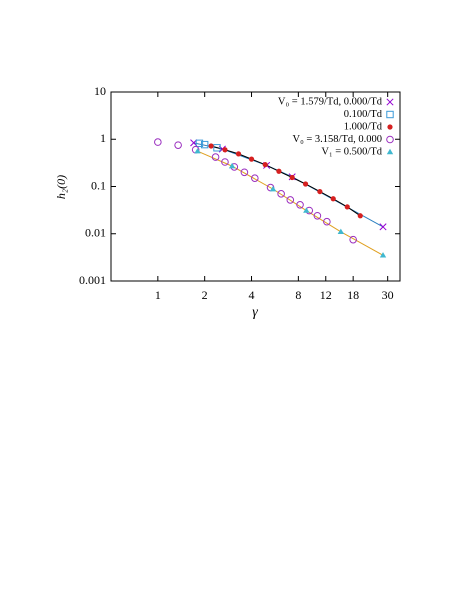  I want to click on x-axis-label: γ, so click(255, 312).